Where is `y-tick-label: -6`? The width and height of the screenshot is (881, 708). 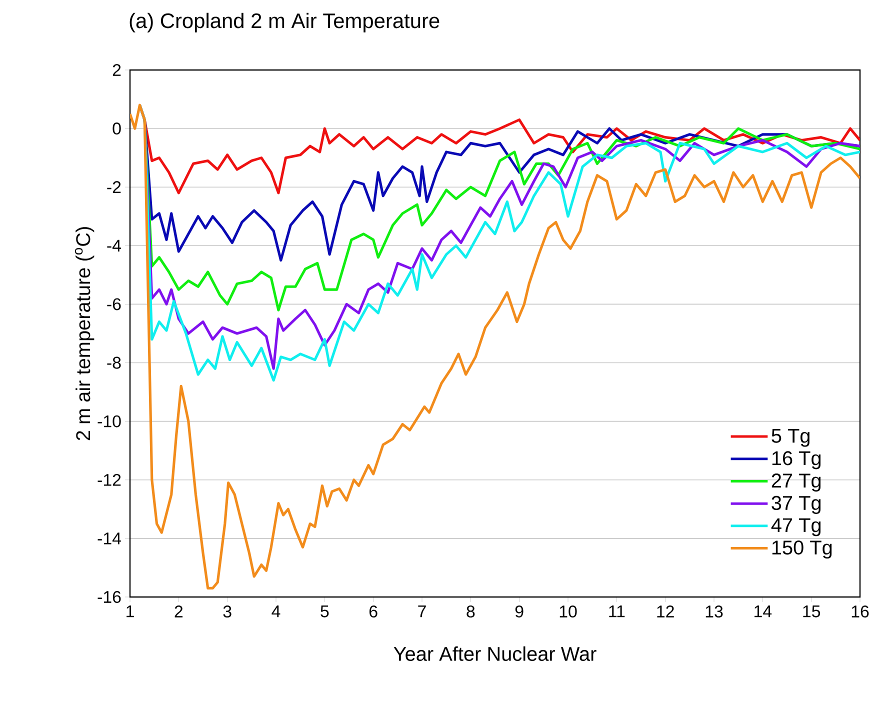 y-tick-label: -6 is located at coordinates (114, 304).